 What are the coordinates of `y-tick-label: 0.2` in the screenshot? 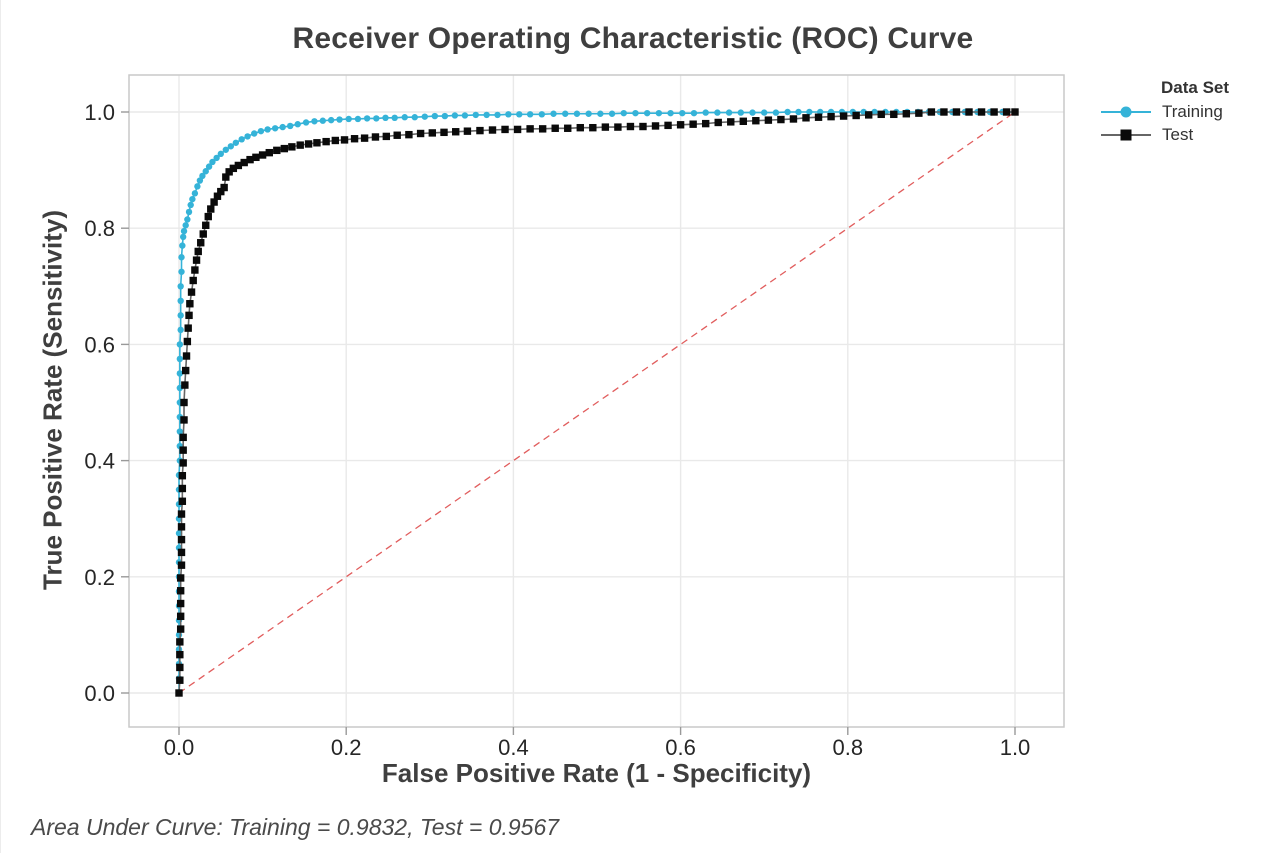 It's located at (99, 577).